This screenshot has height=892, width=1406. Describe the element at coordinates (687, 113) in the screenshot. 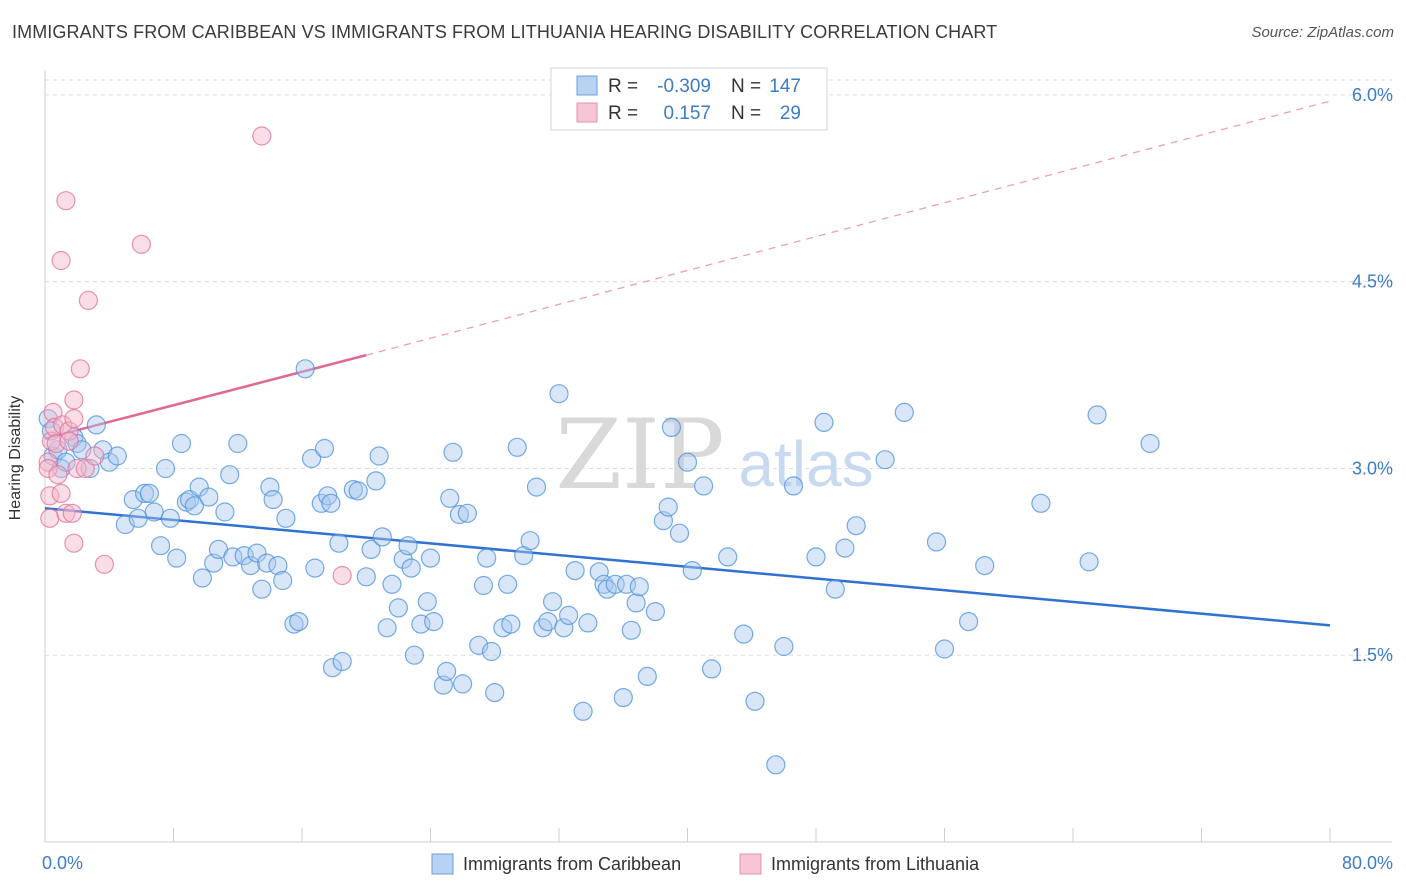

I see `stats-r-value-2: 0.157` at that location.